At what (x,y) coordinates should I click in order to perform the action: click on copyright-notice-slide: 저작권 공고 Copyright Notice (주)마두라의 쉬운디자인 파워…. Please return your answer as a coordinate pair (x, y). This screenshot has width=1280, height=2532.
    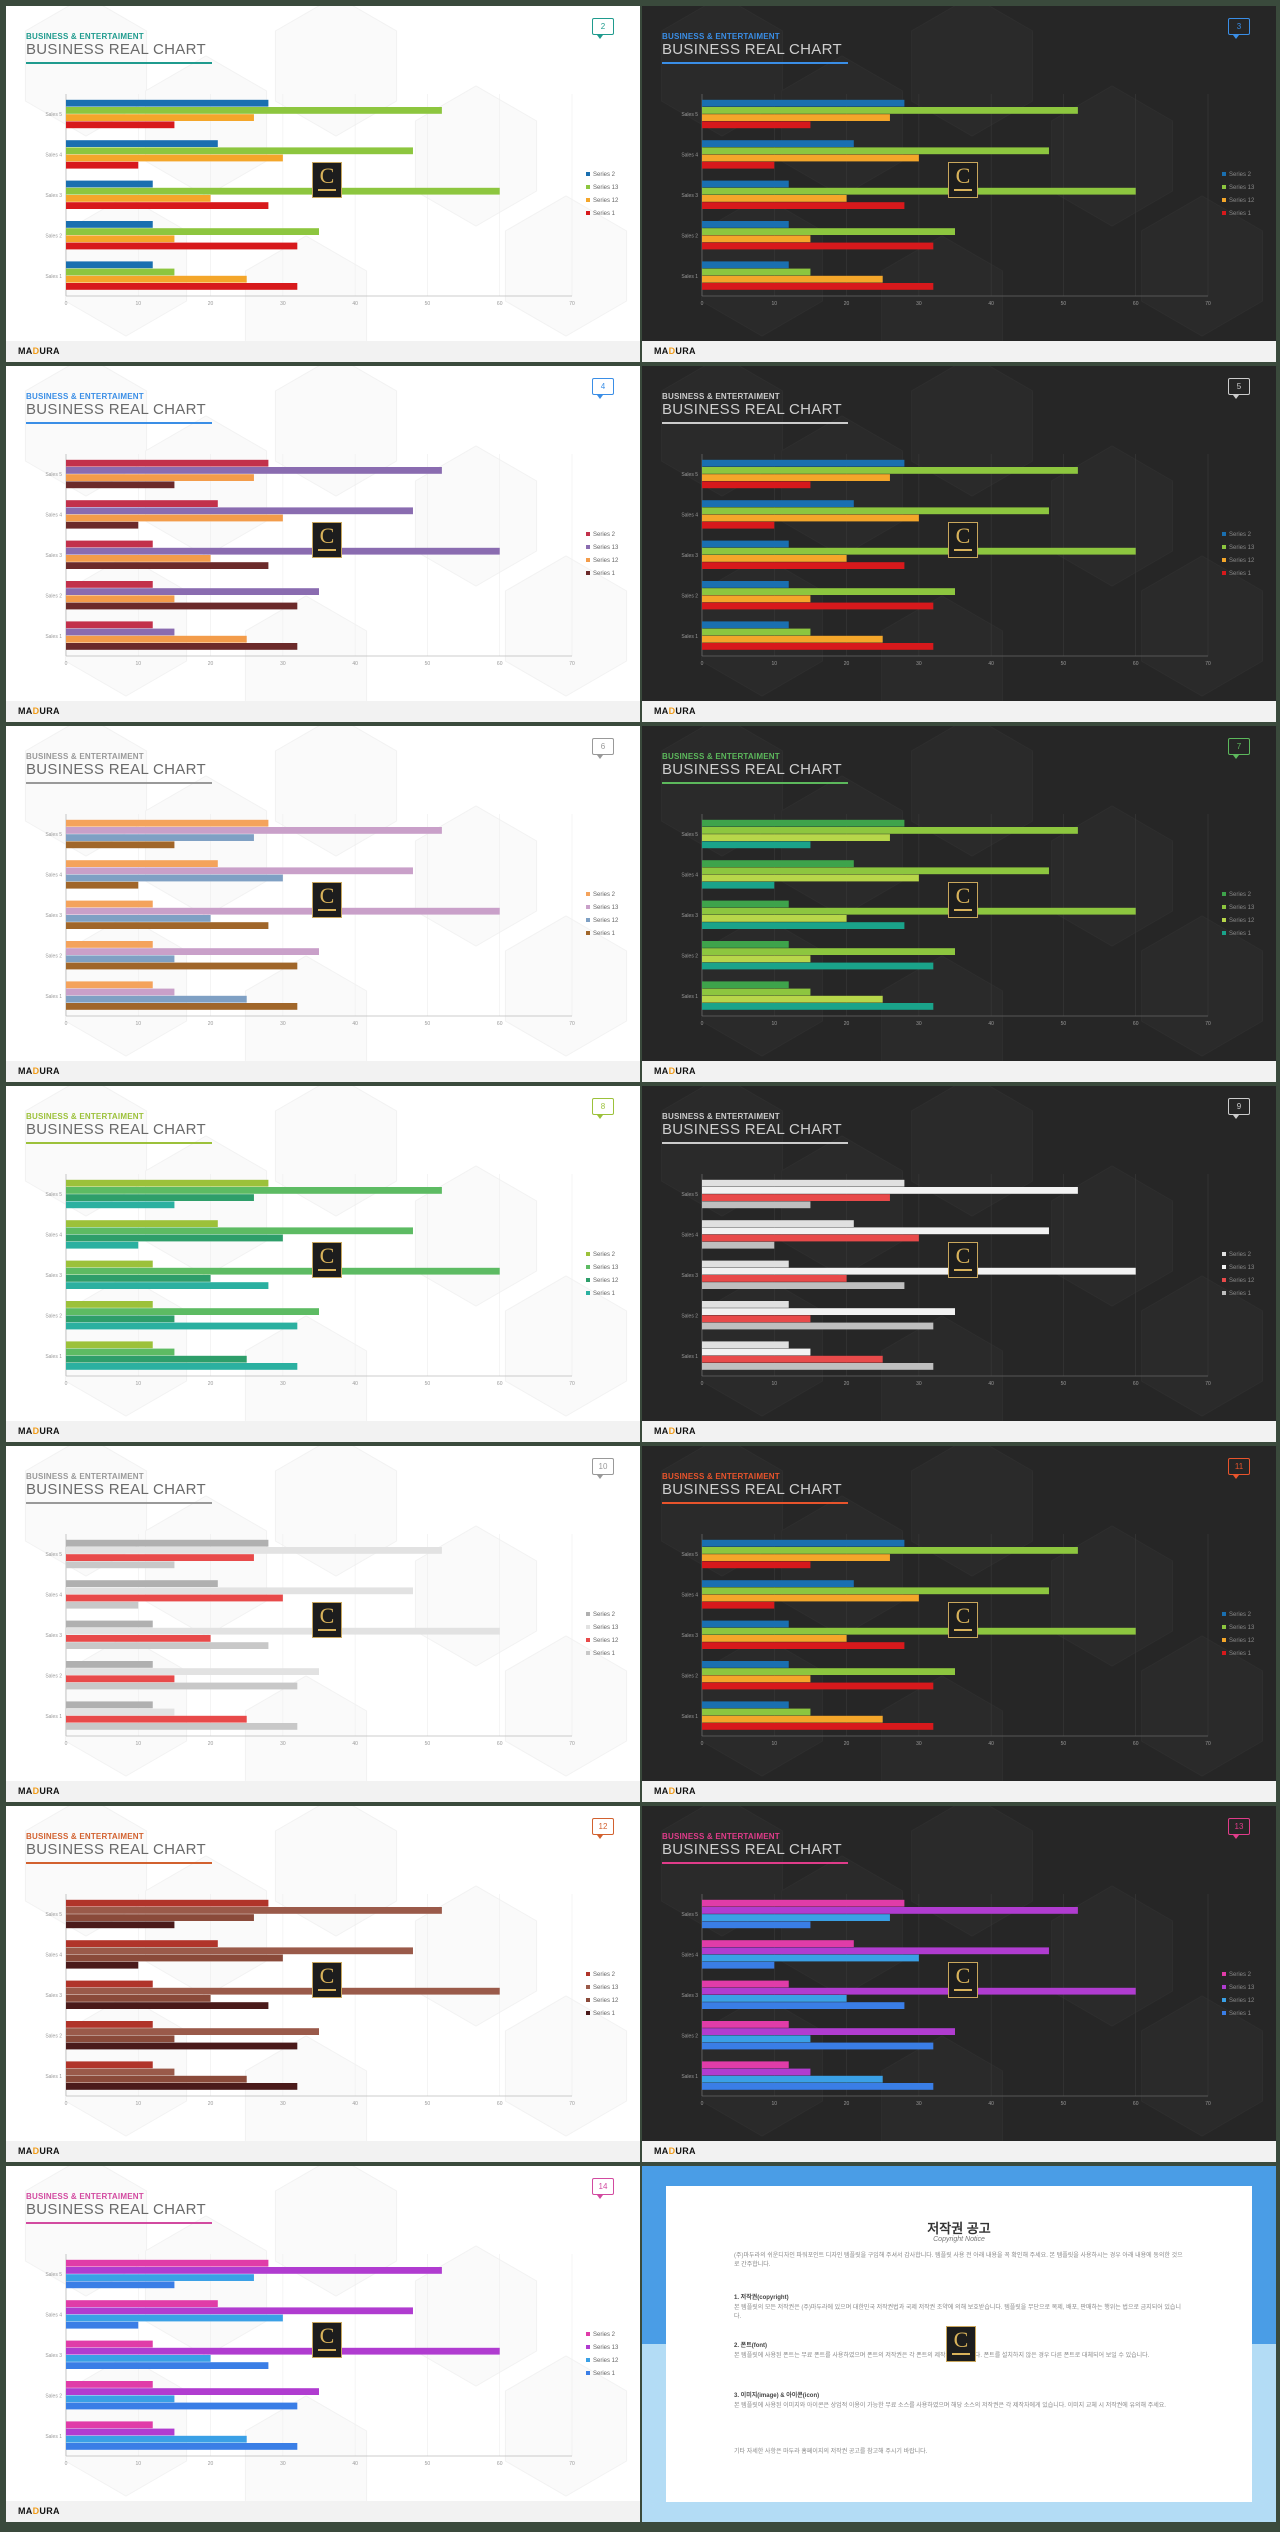
    Looking at the image, I should click on (959, 2344).